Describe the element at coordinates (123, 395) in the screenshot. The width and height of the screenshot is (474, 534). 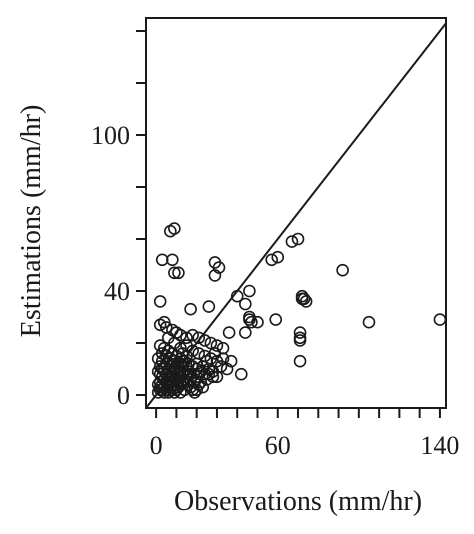
I see `y-tick-label: 0` at that location.